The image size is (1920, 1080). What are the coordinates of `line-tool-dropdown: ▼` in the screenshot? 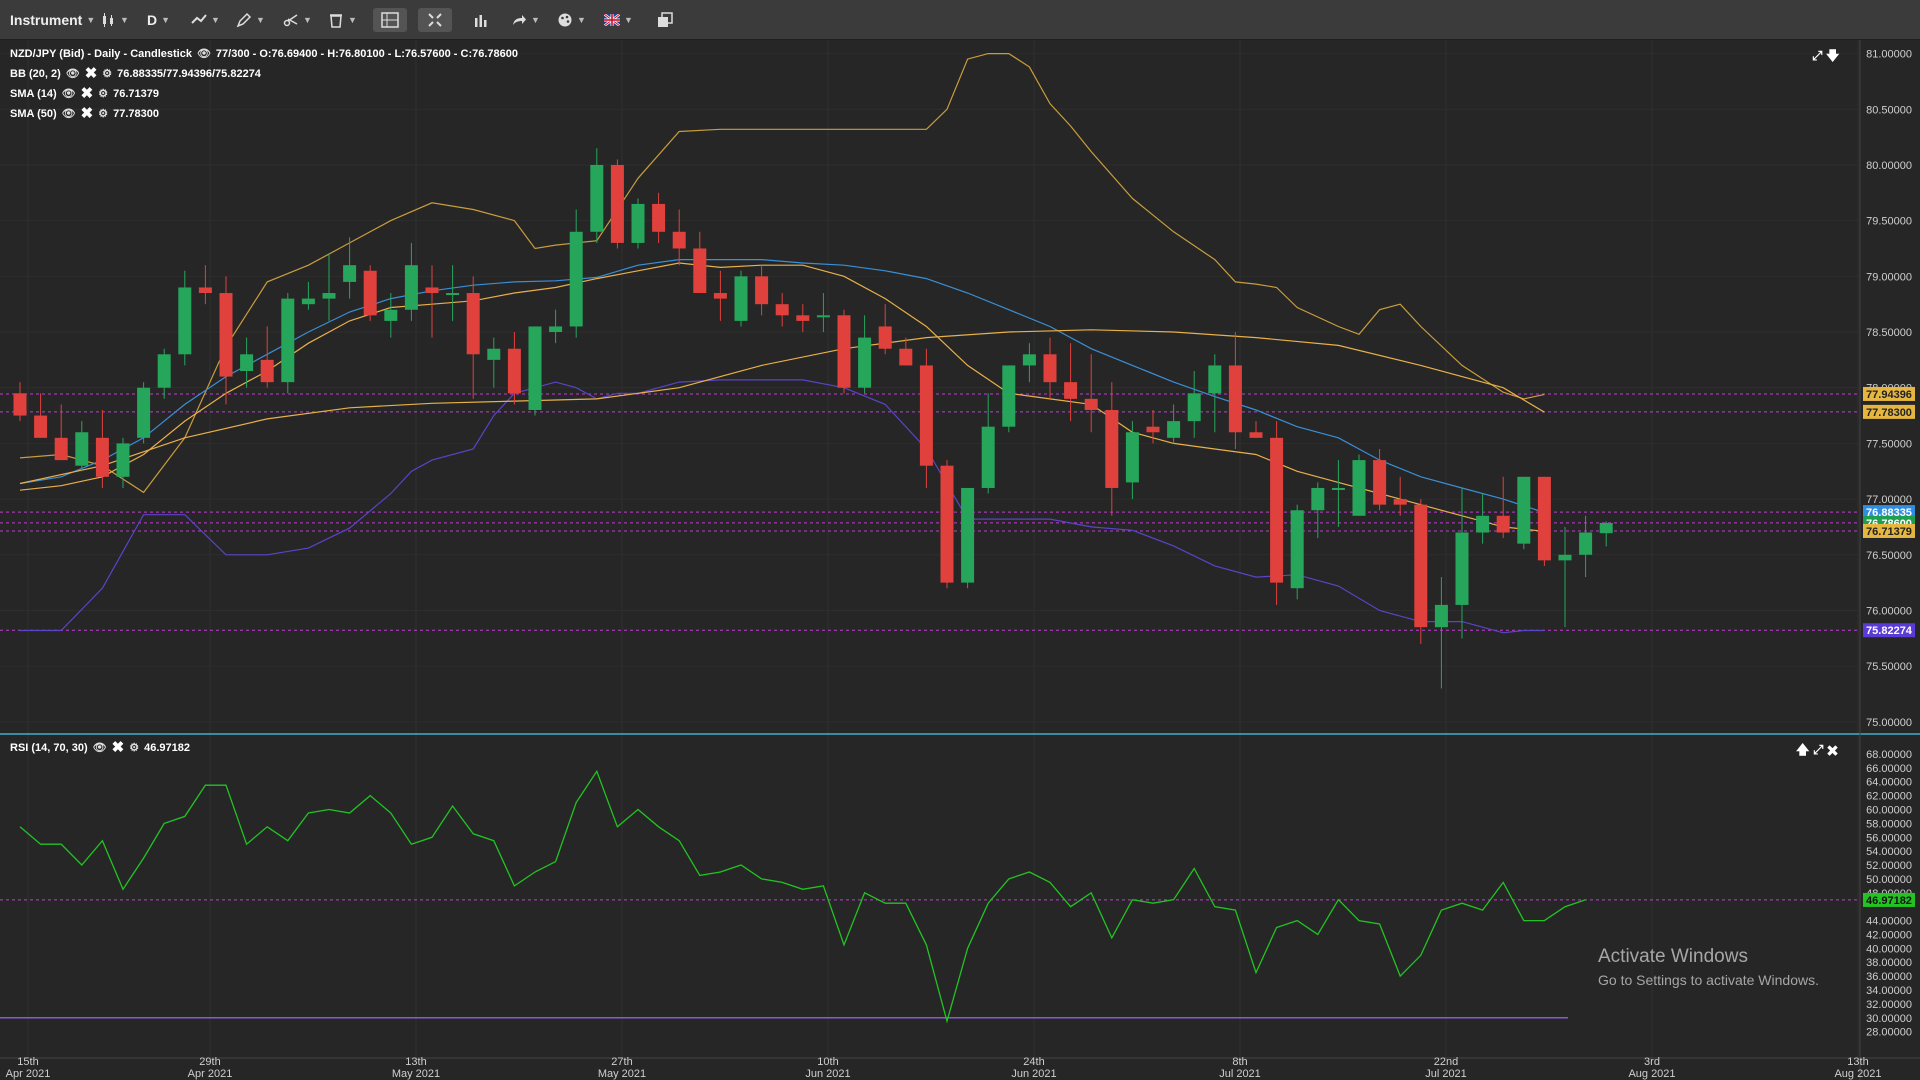 It's located at (205, 20).